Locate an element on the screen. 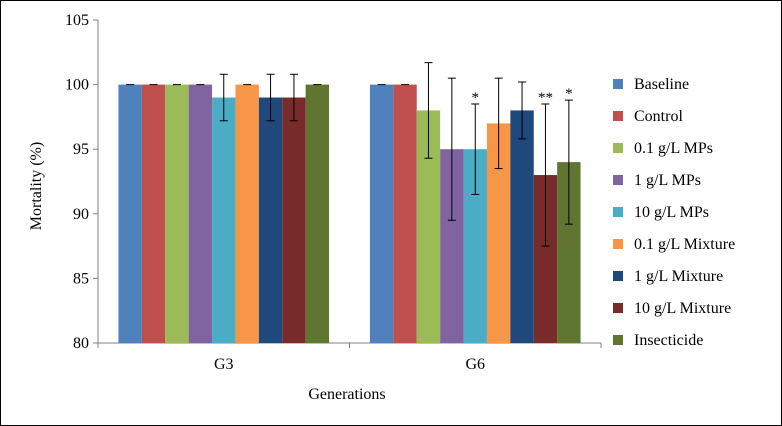 This screenshot has width=782, height=426. legend-label: 10 g/L MPs is located at coordinates (671, 212).